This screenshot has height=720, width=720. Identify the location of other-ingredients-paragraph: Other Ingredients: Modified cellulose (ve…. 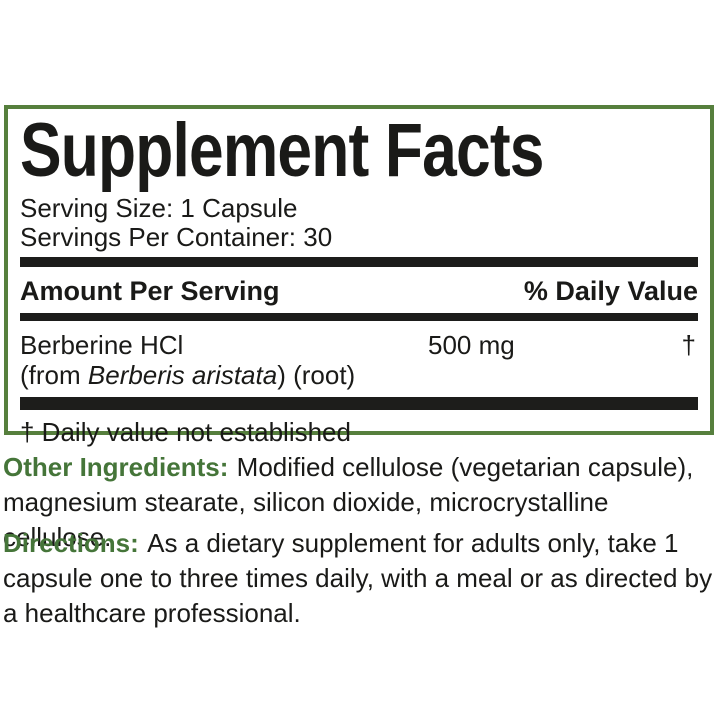
(361, 502).